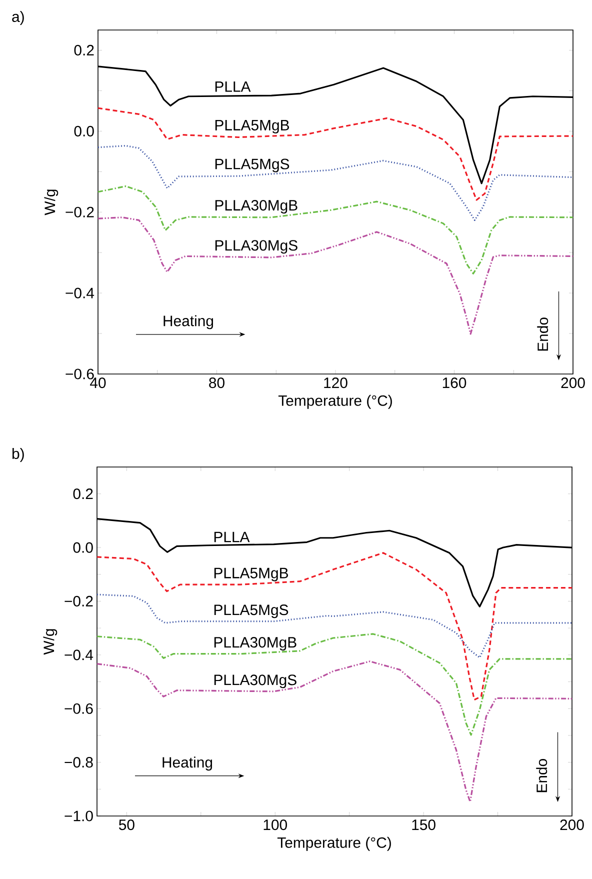 The width and height of the screenshot is (592, 879). Describe the element at coordinates (336, 383) in the screenshot. I see `x-tick-label: 120` at that location.